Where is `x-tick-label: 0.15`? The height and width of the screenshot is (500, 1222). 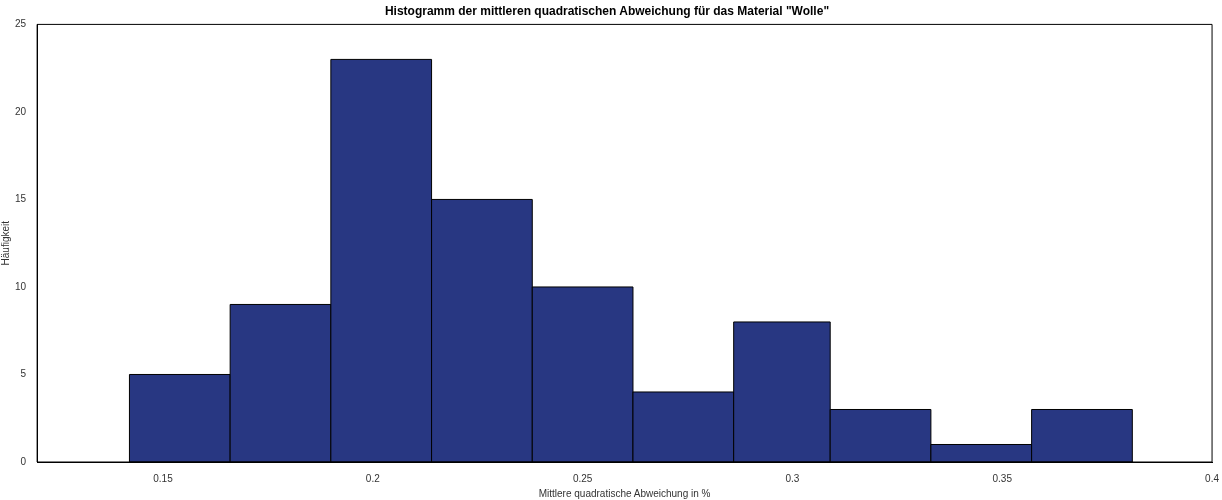 x-tick-label: 0.15 is located at coordinates (163, 478).